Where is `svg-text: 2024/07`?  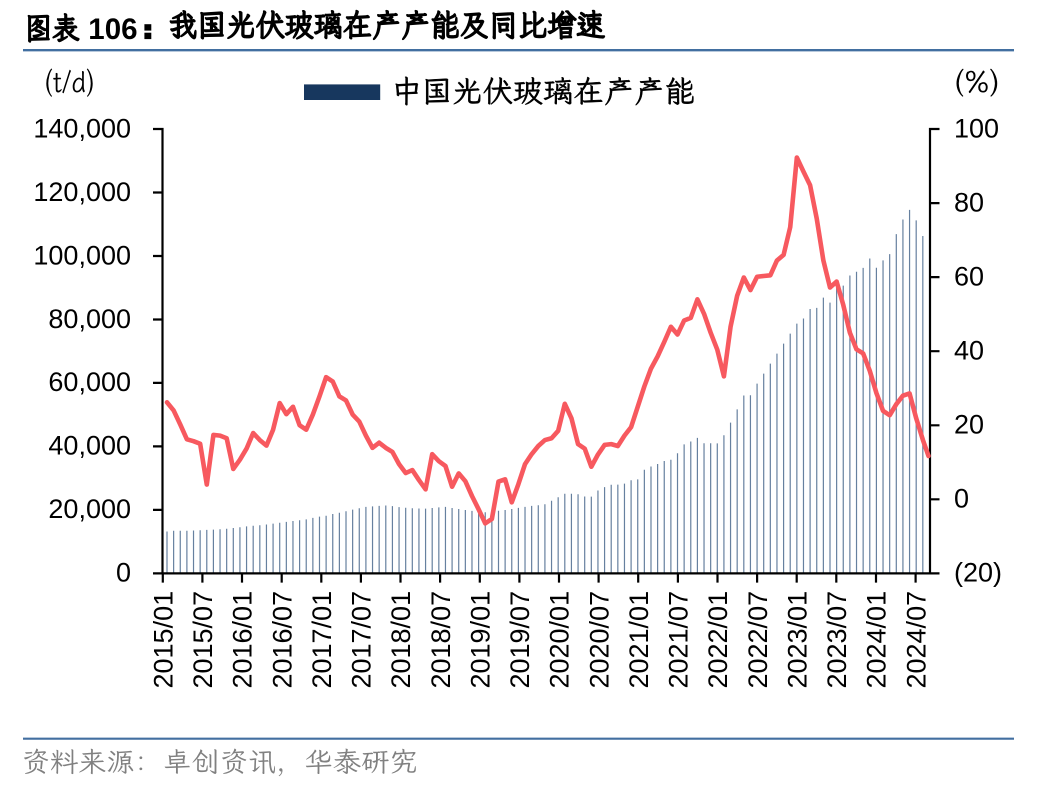
svg-text: 2024/07 is located at coordinates (916, 640).